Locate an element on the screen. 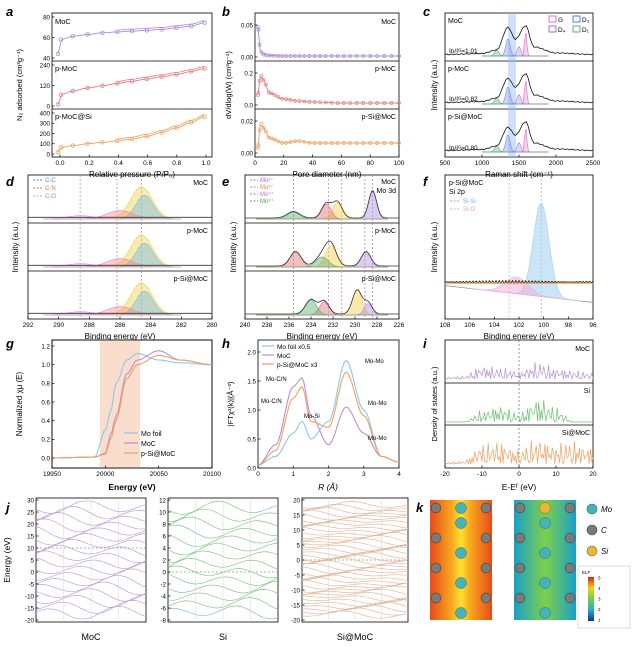  h-tick-label: 2.0 is located at coordinates (251, 352).